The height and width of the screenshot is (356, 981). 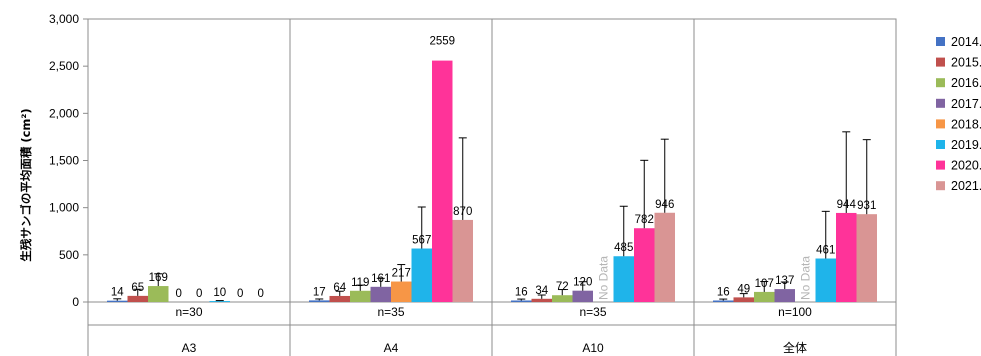 I want to click on data-label: 217, so click(x=401, y=274).